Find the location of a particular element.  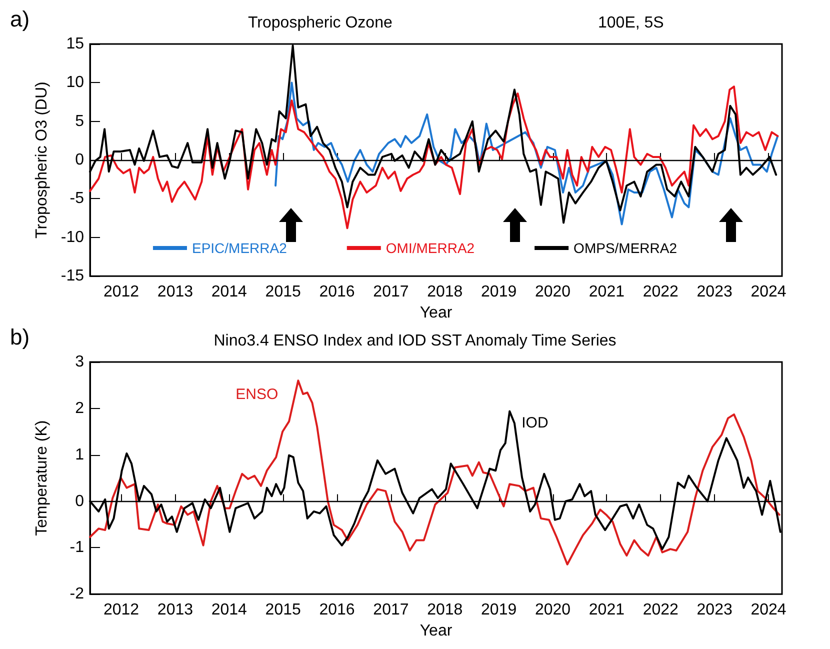

legend-label: OMPS/MERRA2 is located at coordinates (626, 248).